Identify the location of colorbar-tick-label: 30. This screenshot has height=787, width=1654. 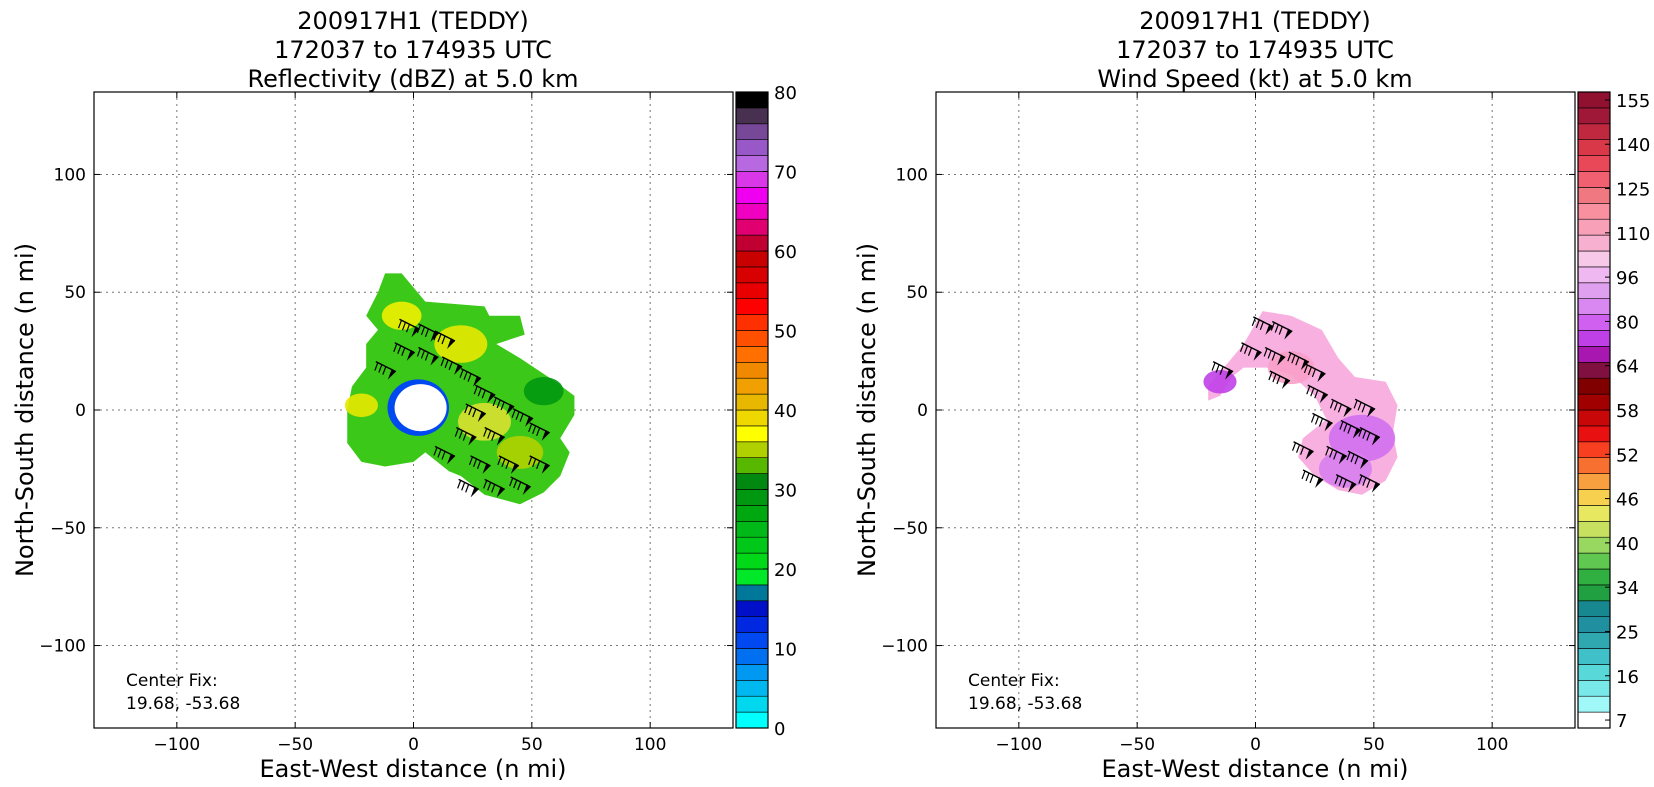
(785, 491).